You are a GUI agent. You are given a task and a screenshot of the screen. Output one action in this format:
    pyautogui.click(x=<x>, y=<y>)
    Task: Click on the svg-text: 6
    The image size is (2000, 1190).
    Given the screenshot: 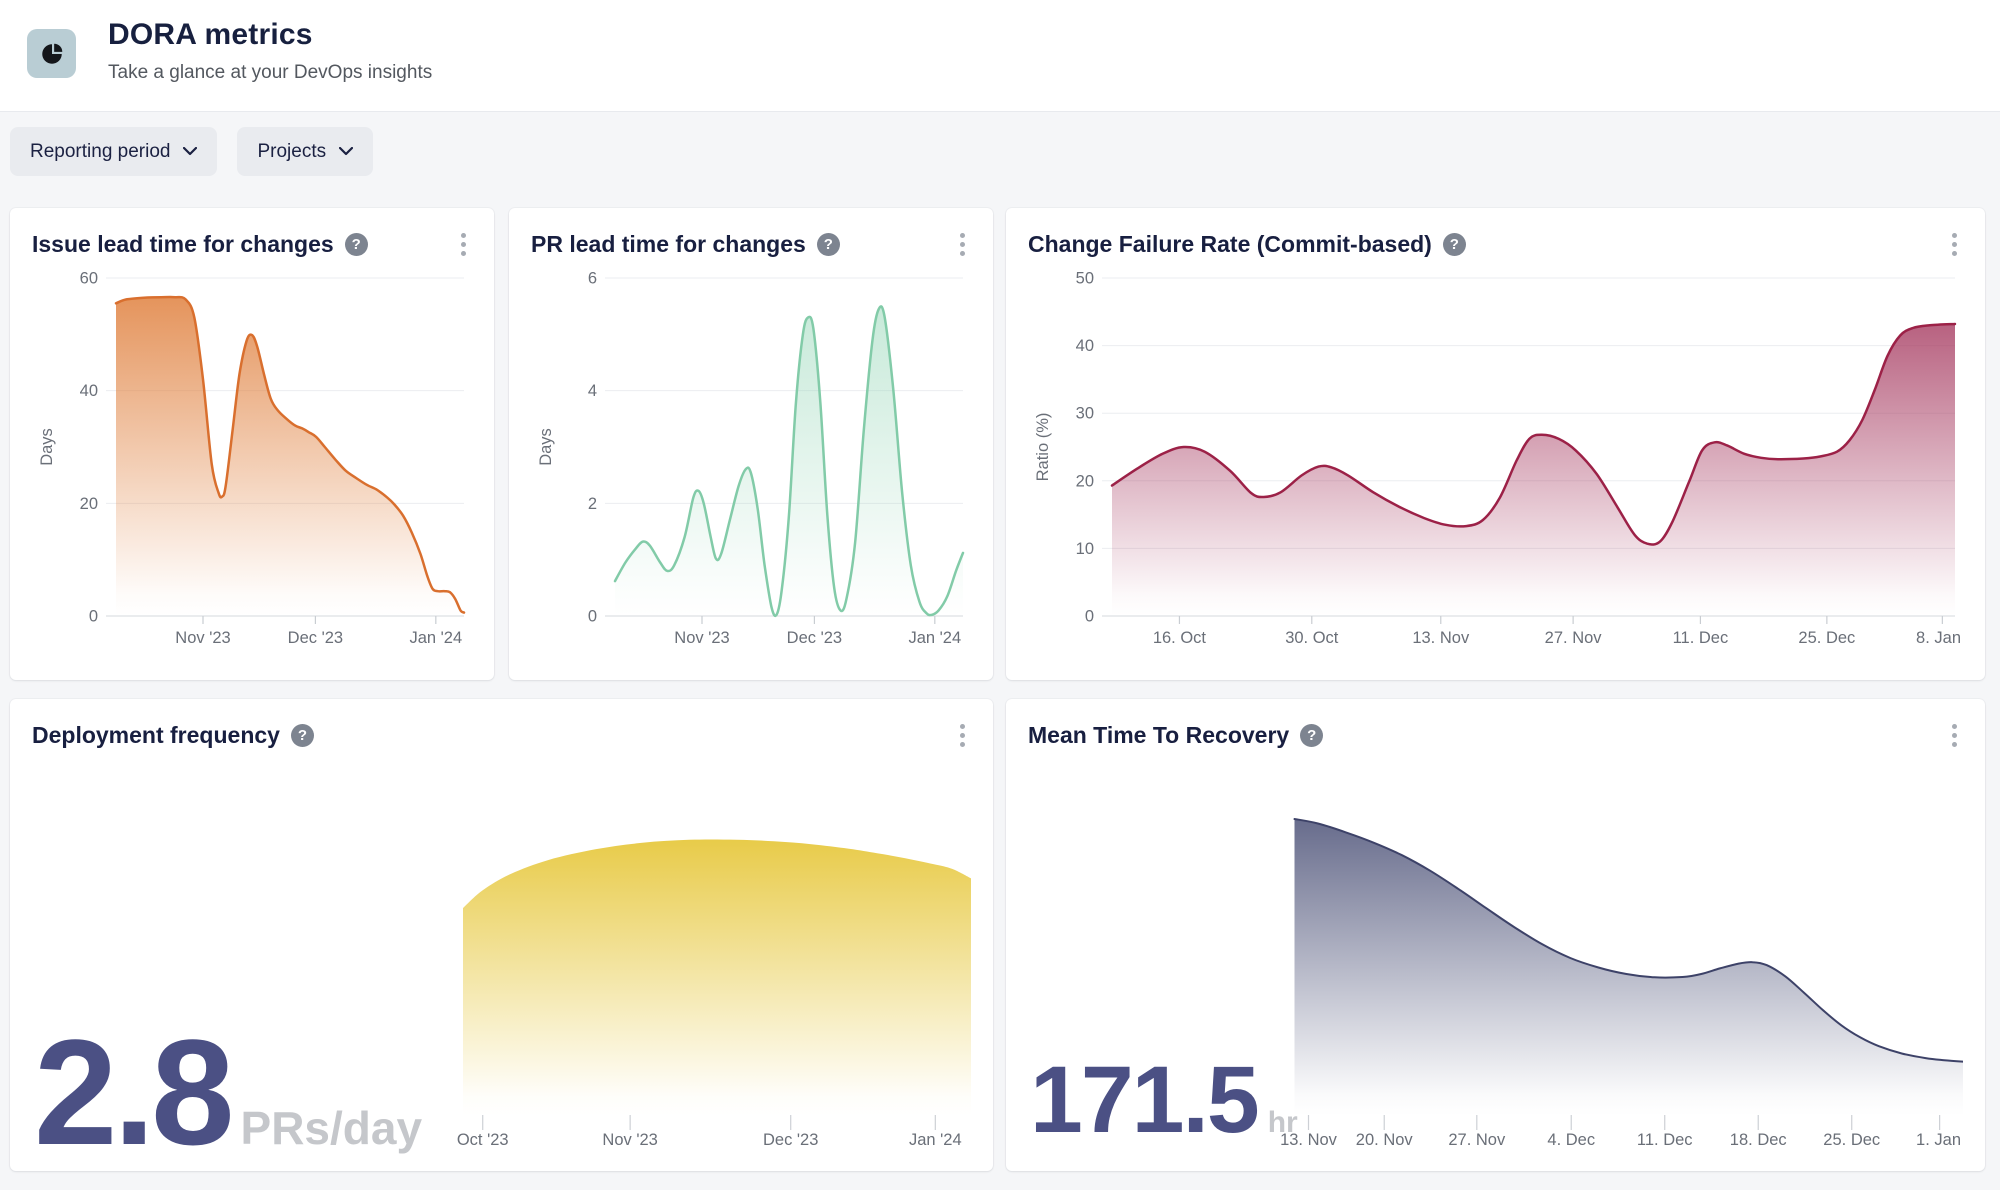 What is the action you would take?
    pyautogui.click(x=592, y=279)
    